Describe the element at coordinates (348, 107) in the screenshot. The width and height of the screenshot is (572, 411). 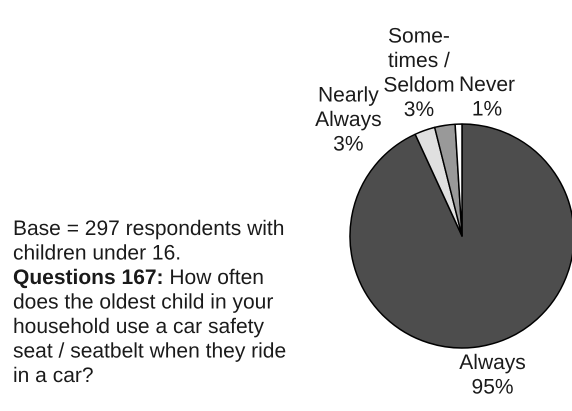
I see `slice-label: Nearly Always` at that location.